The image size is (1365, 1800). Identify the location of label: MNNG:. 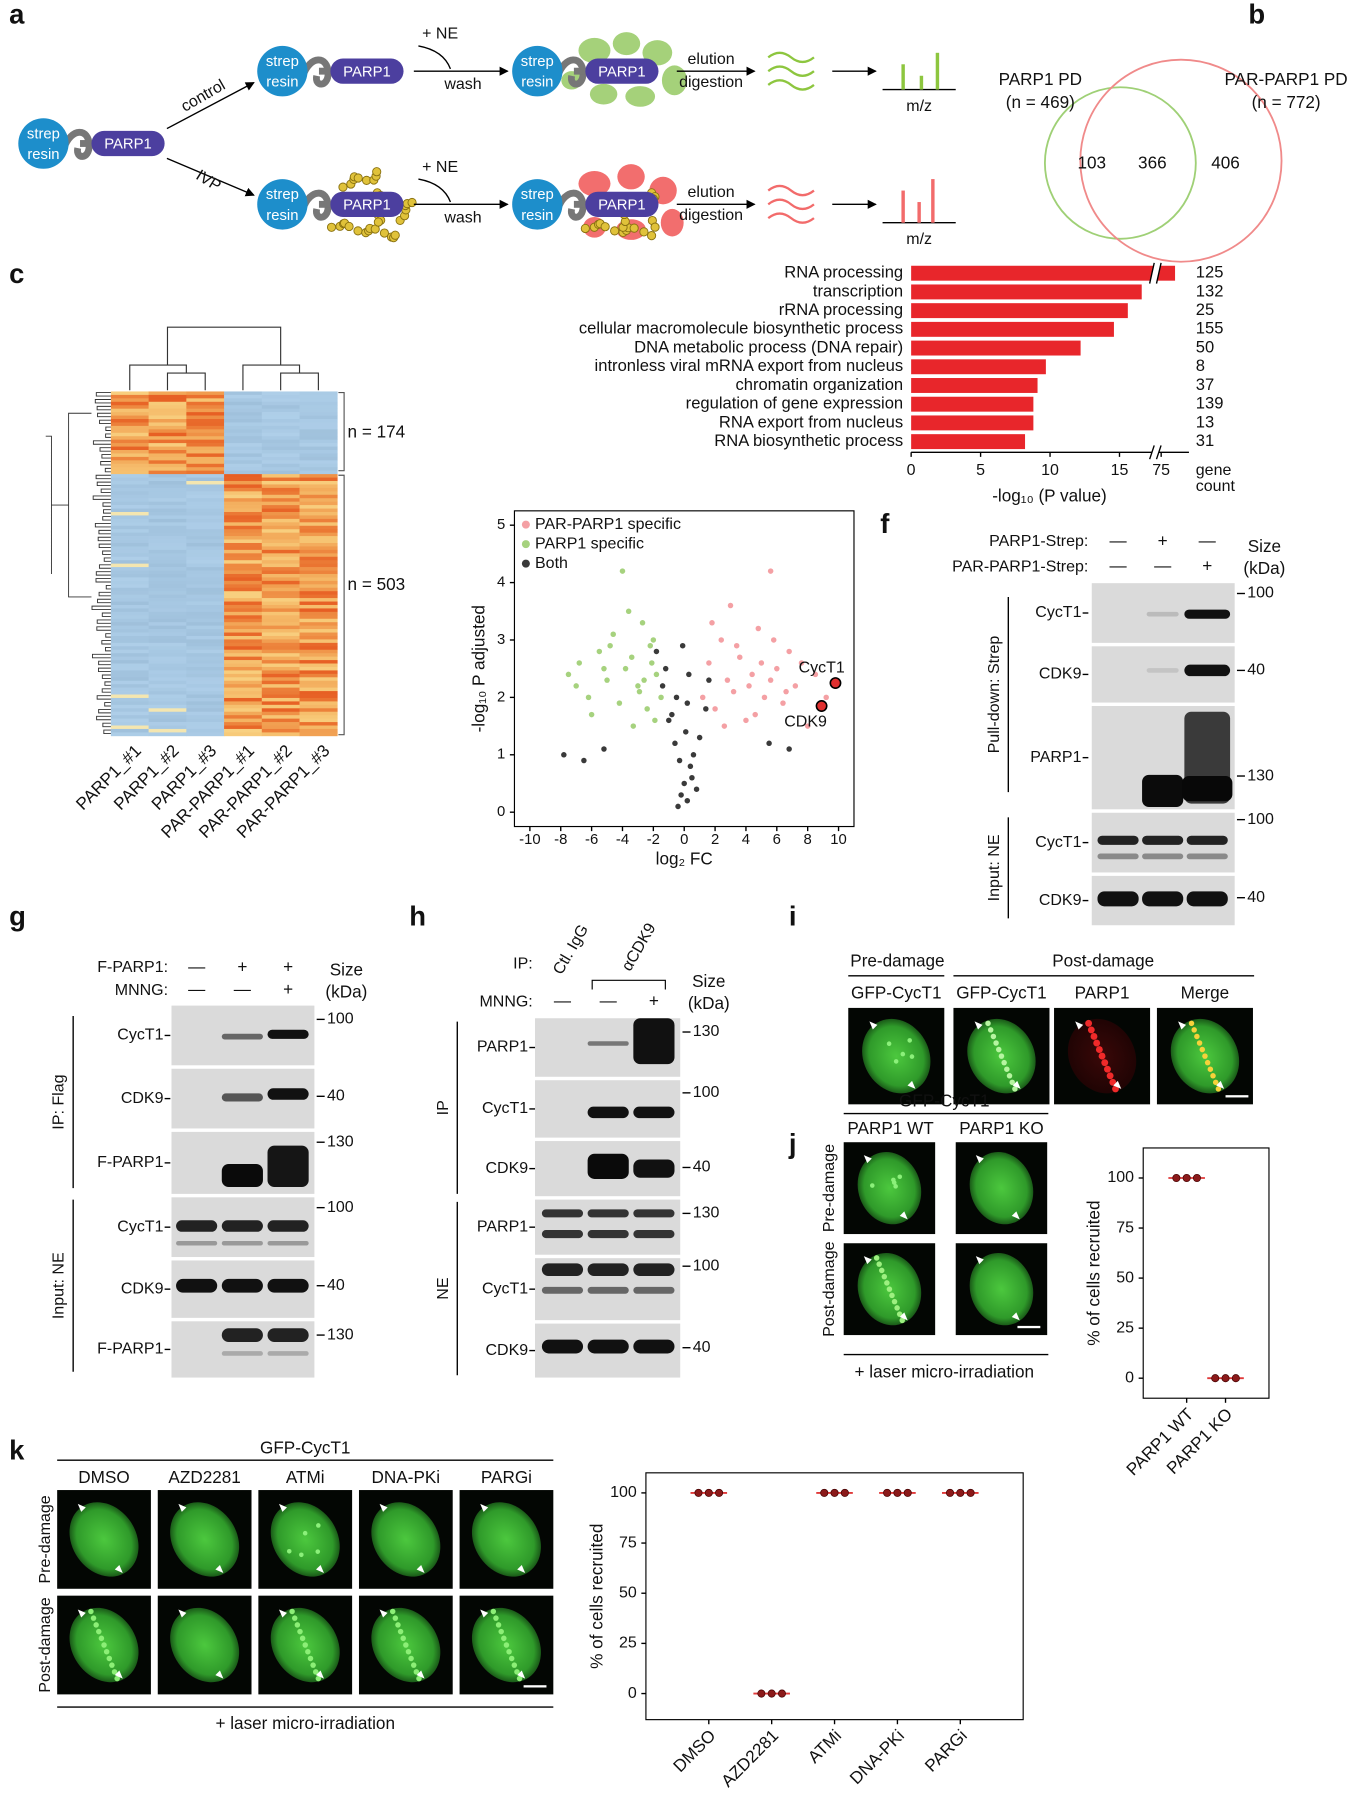
(505, 1001).